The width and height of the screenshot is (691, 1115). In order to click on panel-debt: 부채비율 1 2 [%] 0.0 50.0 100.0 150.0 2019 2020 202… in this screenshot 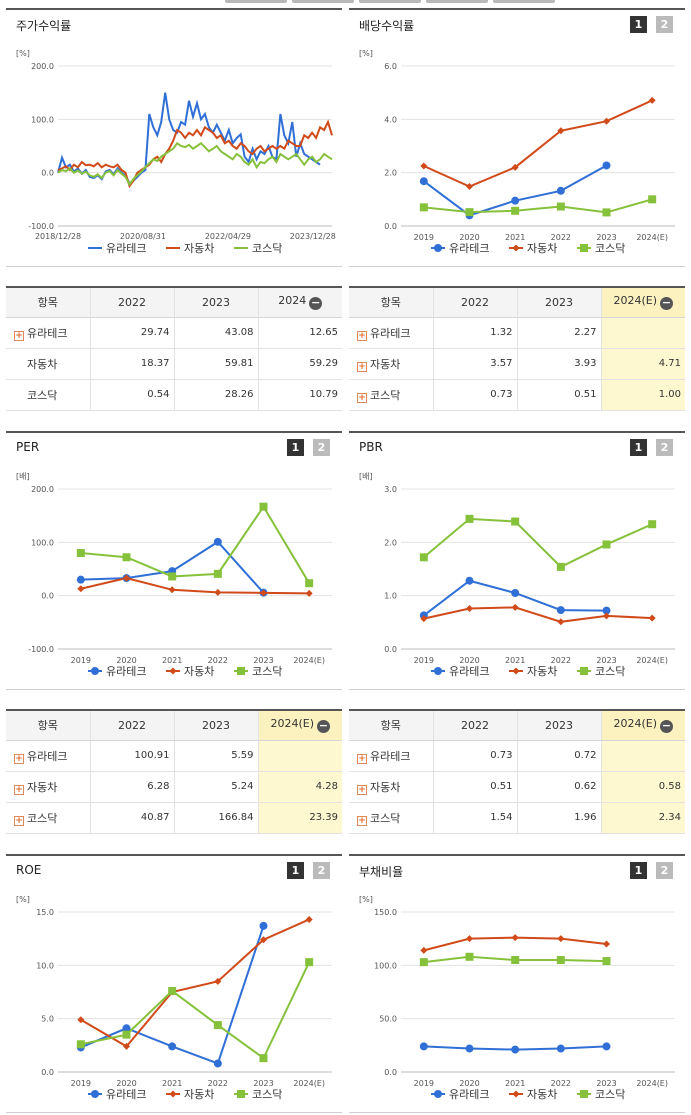, I will do `click(517, 983)`.